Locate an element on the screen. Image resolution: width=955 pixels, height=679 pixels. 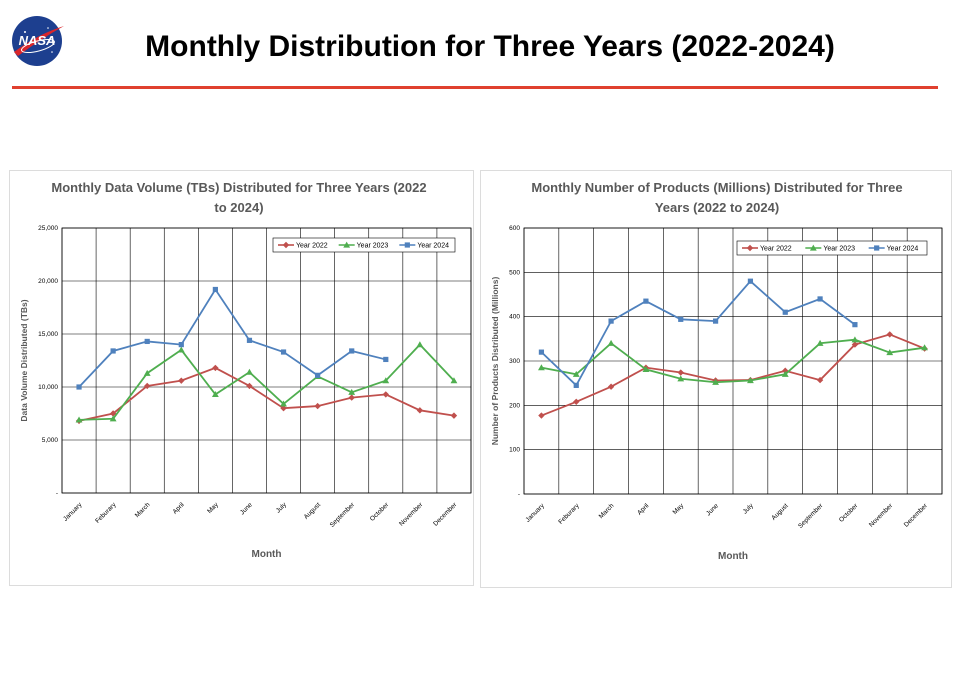
y-tick-label: - is located at coordinates (57, 493).